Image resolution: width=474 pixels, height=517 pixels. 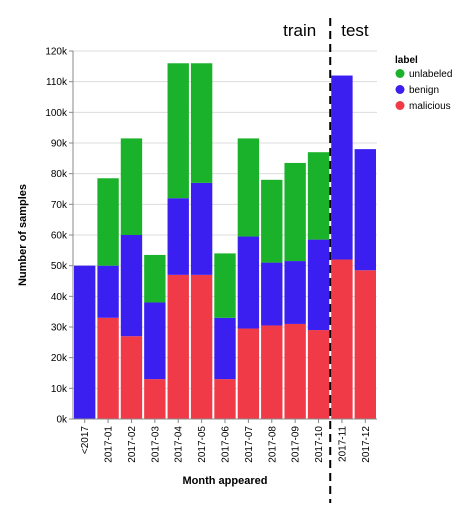 I want to click on y-tick-label: 110k, so click(x=57, y=82).